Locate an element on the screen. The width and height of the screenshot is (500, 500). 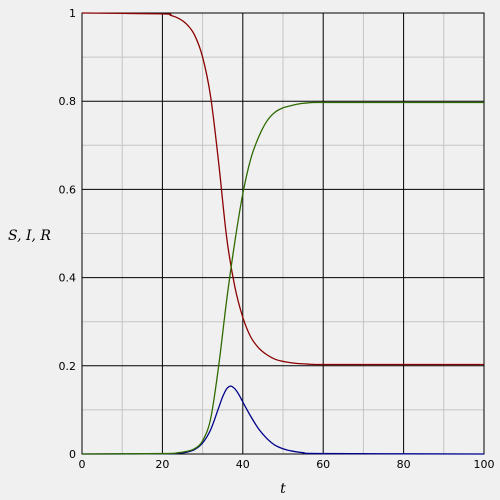
x-tick-label: 60 is located at coordinates (323, 464).